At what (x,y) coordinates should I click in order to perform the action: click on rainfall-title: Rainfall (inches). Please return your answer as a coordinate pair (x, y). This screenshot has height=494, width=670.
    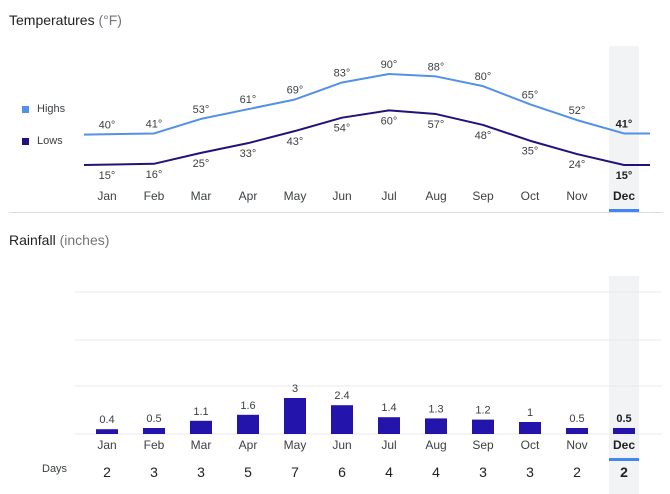
    Looking at the image, I should click on (59, 240).